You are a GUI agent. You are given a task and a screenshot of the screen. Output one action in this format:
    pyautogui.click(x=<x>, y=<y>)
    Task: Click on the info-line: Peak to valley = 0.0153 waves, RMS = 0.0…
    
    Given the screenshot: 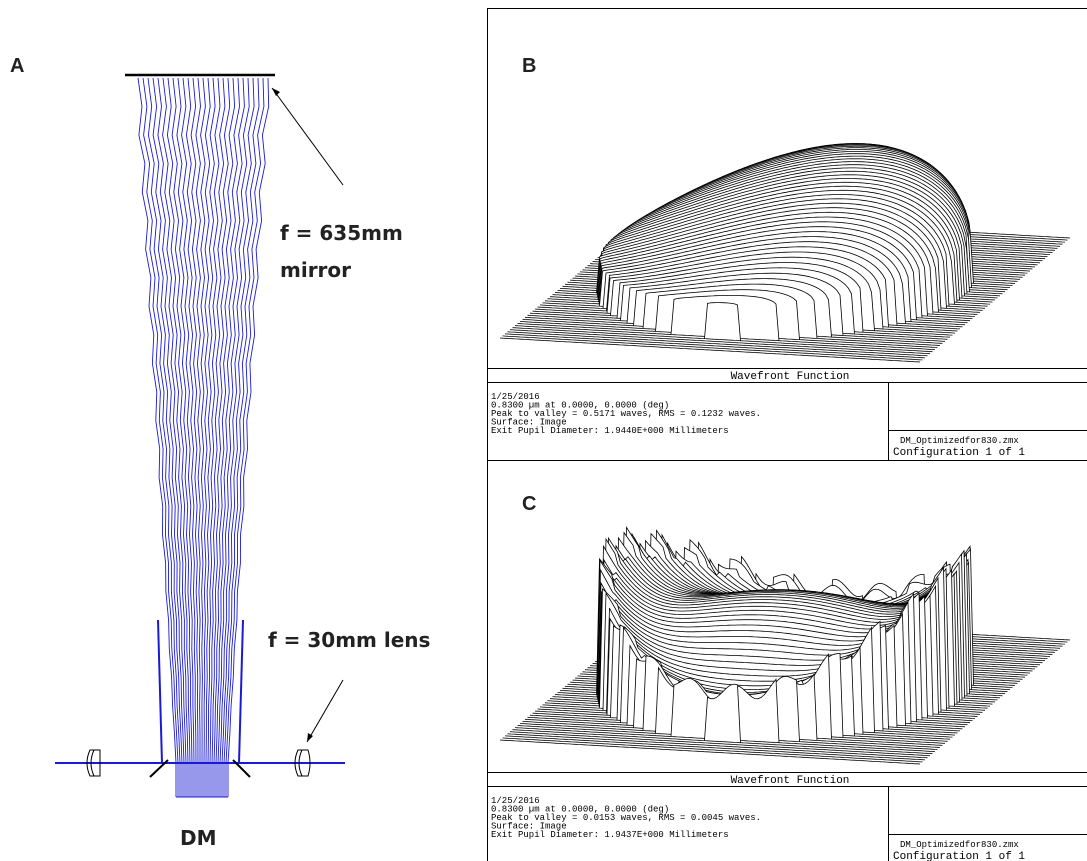 What is the action you would take?
    pyautogui.click(x=626, y=818)
    